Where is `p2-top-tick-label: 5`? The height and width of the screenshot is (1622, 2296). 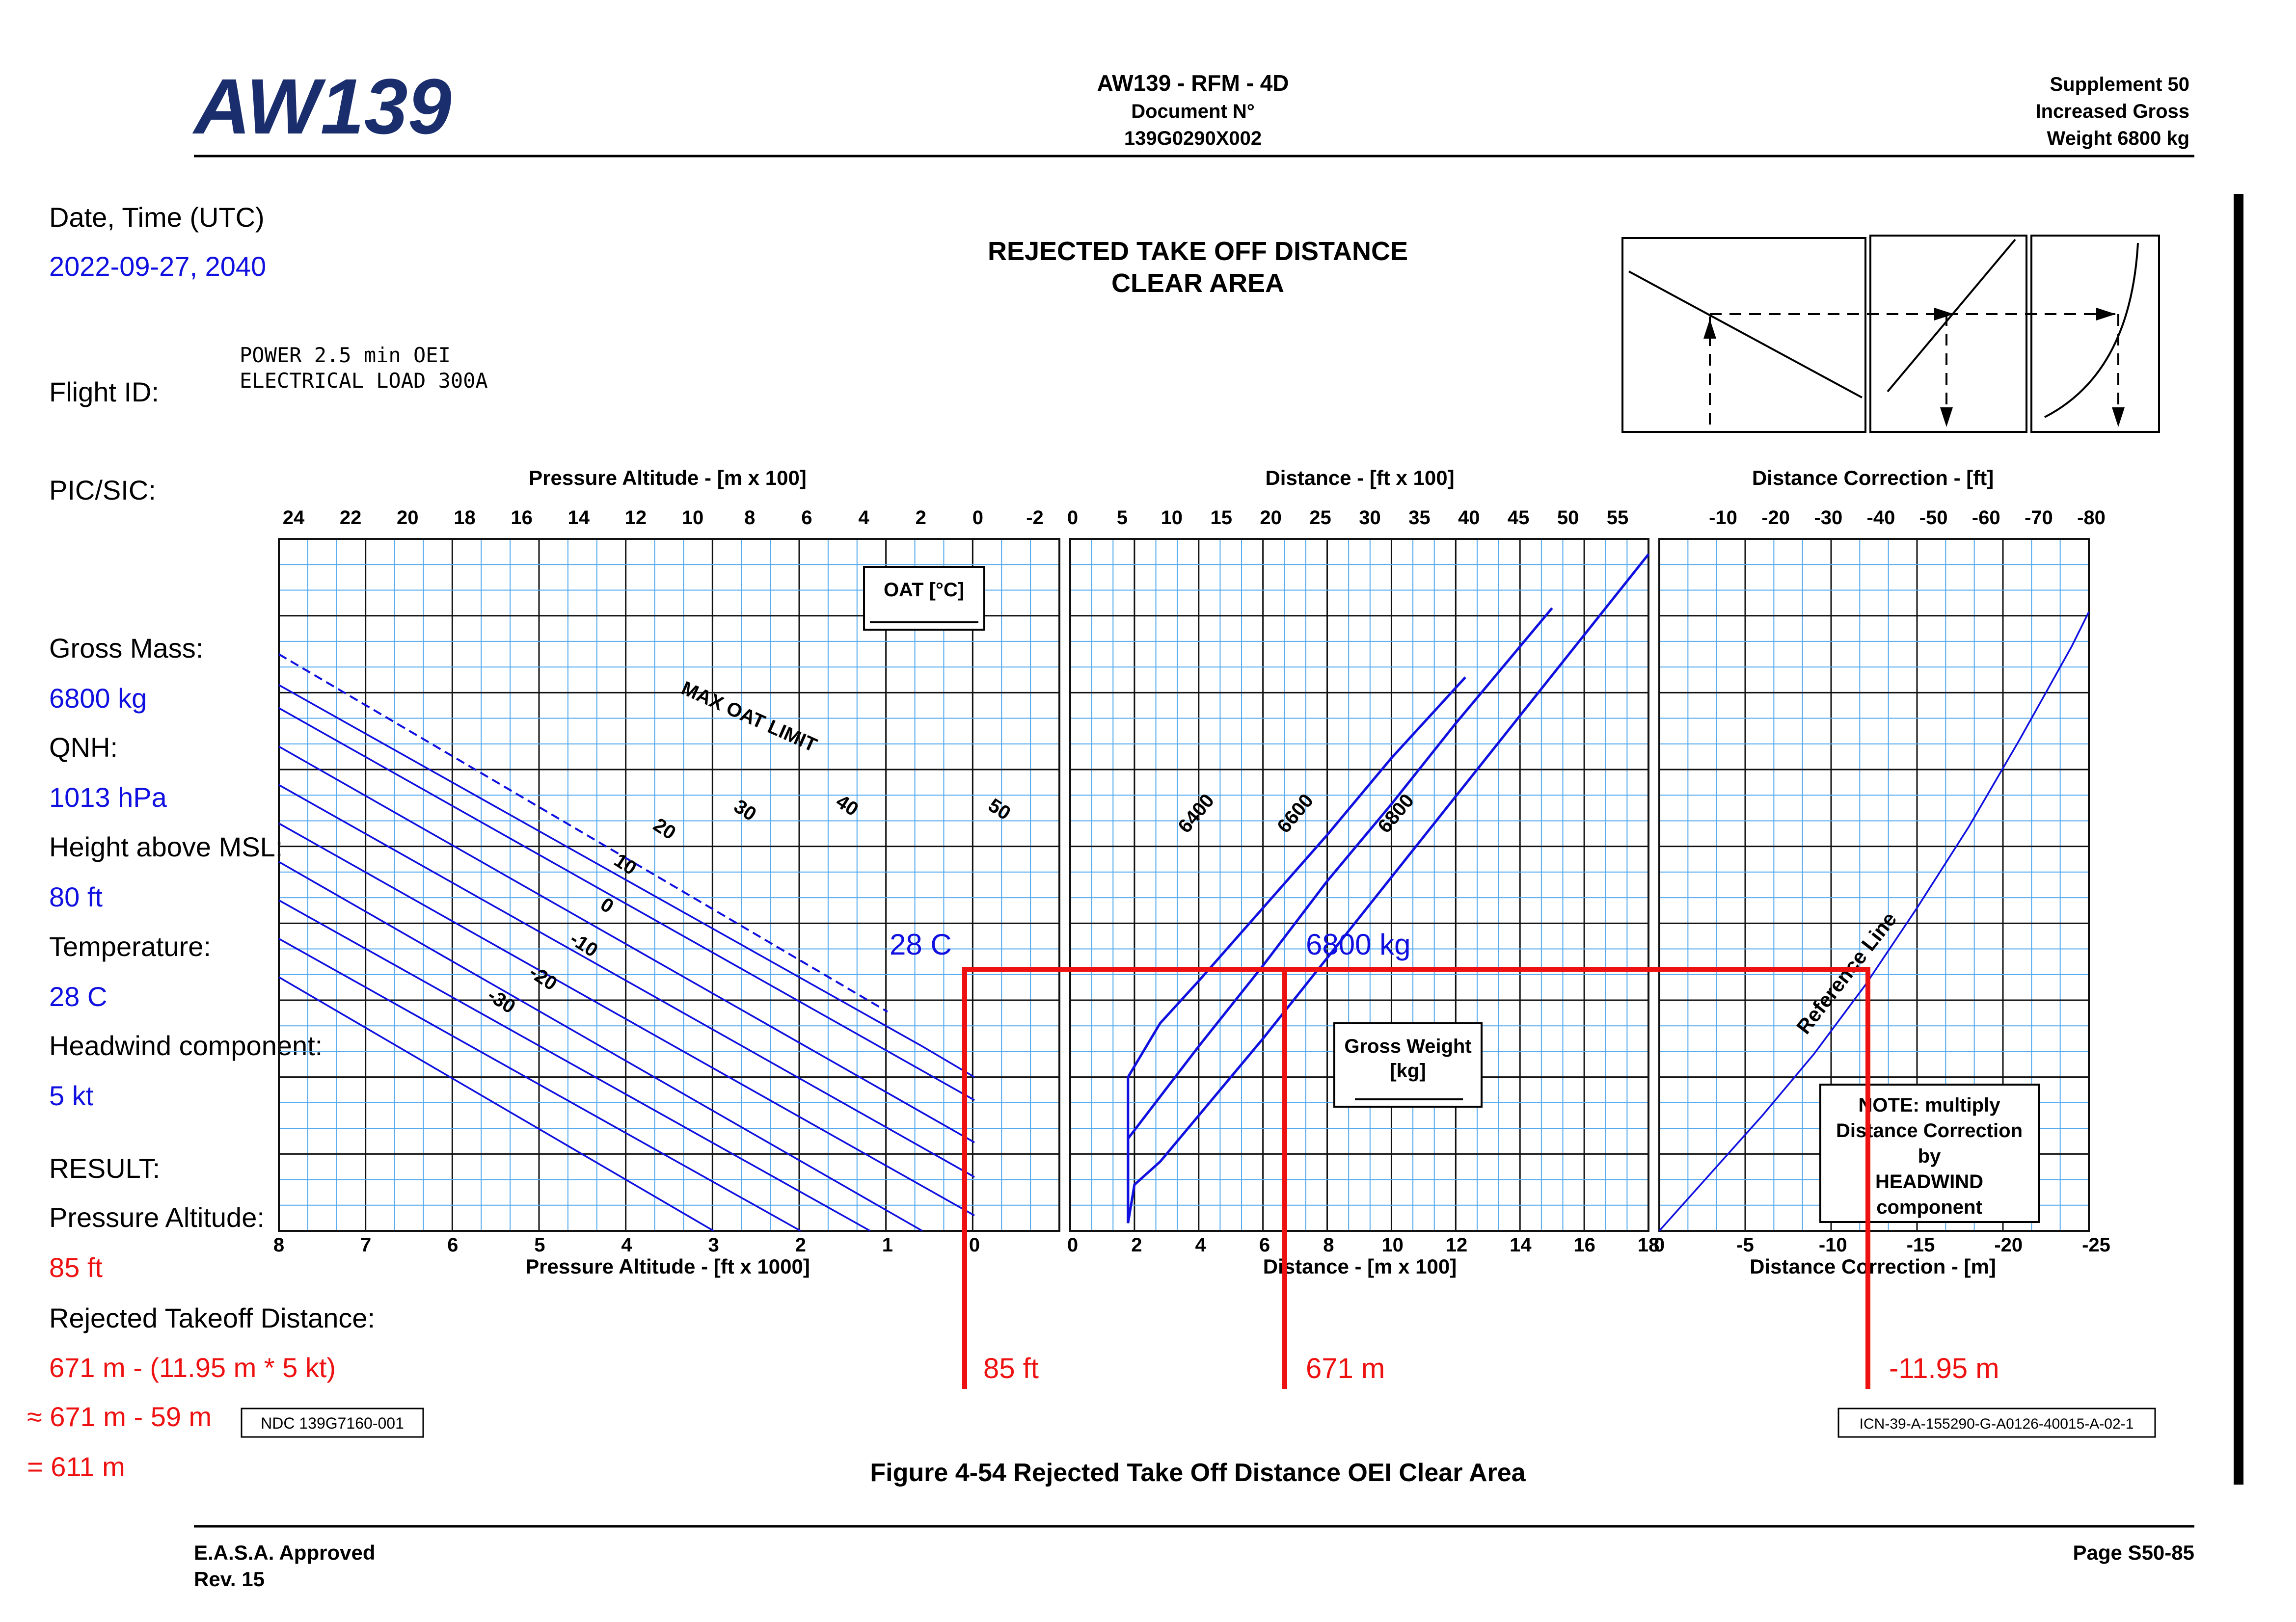
p2-top-tick-label: 5 is located at coordinates (1122, 518).